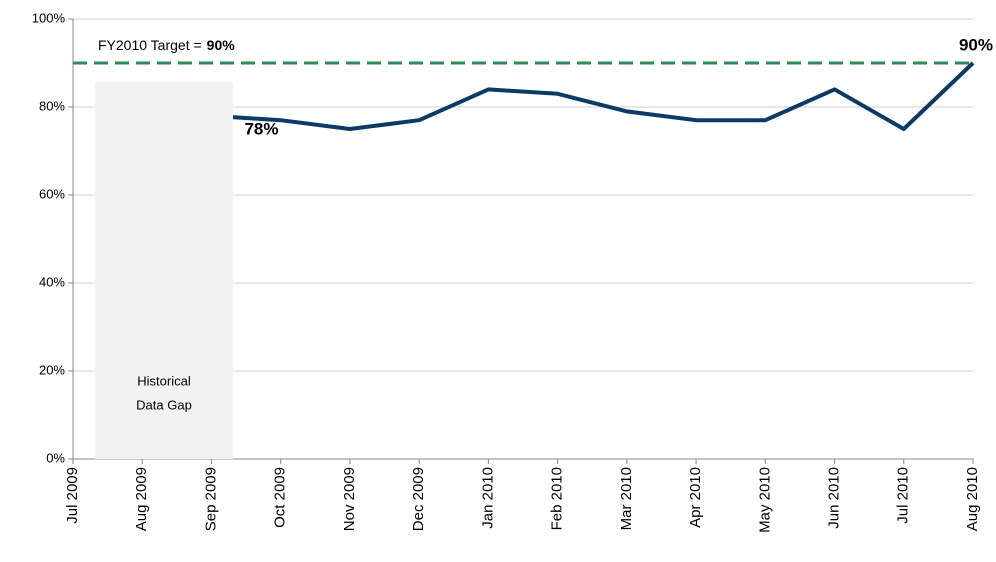 The image size is (996, 562). I want to click on gap-annotation: Historical, so click(164, 380).